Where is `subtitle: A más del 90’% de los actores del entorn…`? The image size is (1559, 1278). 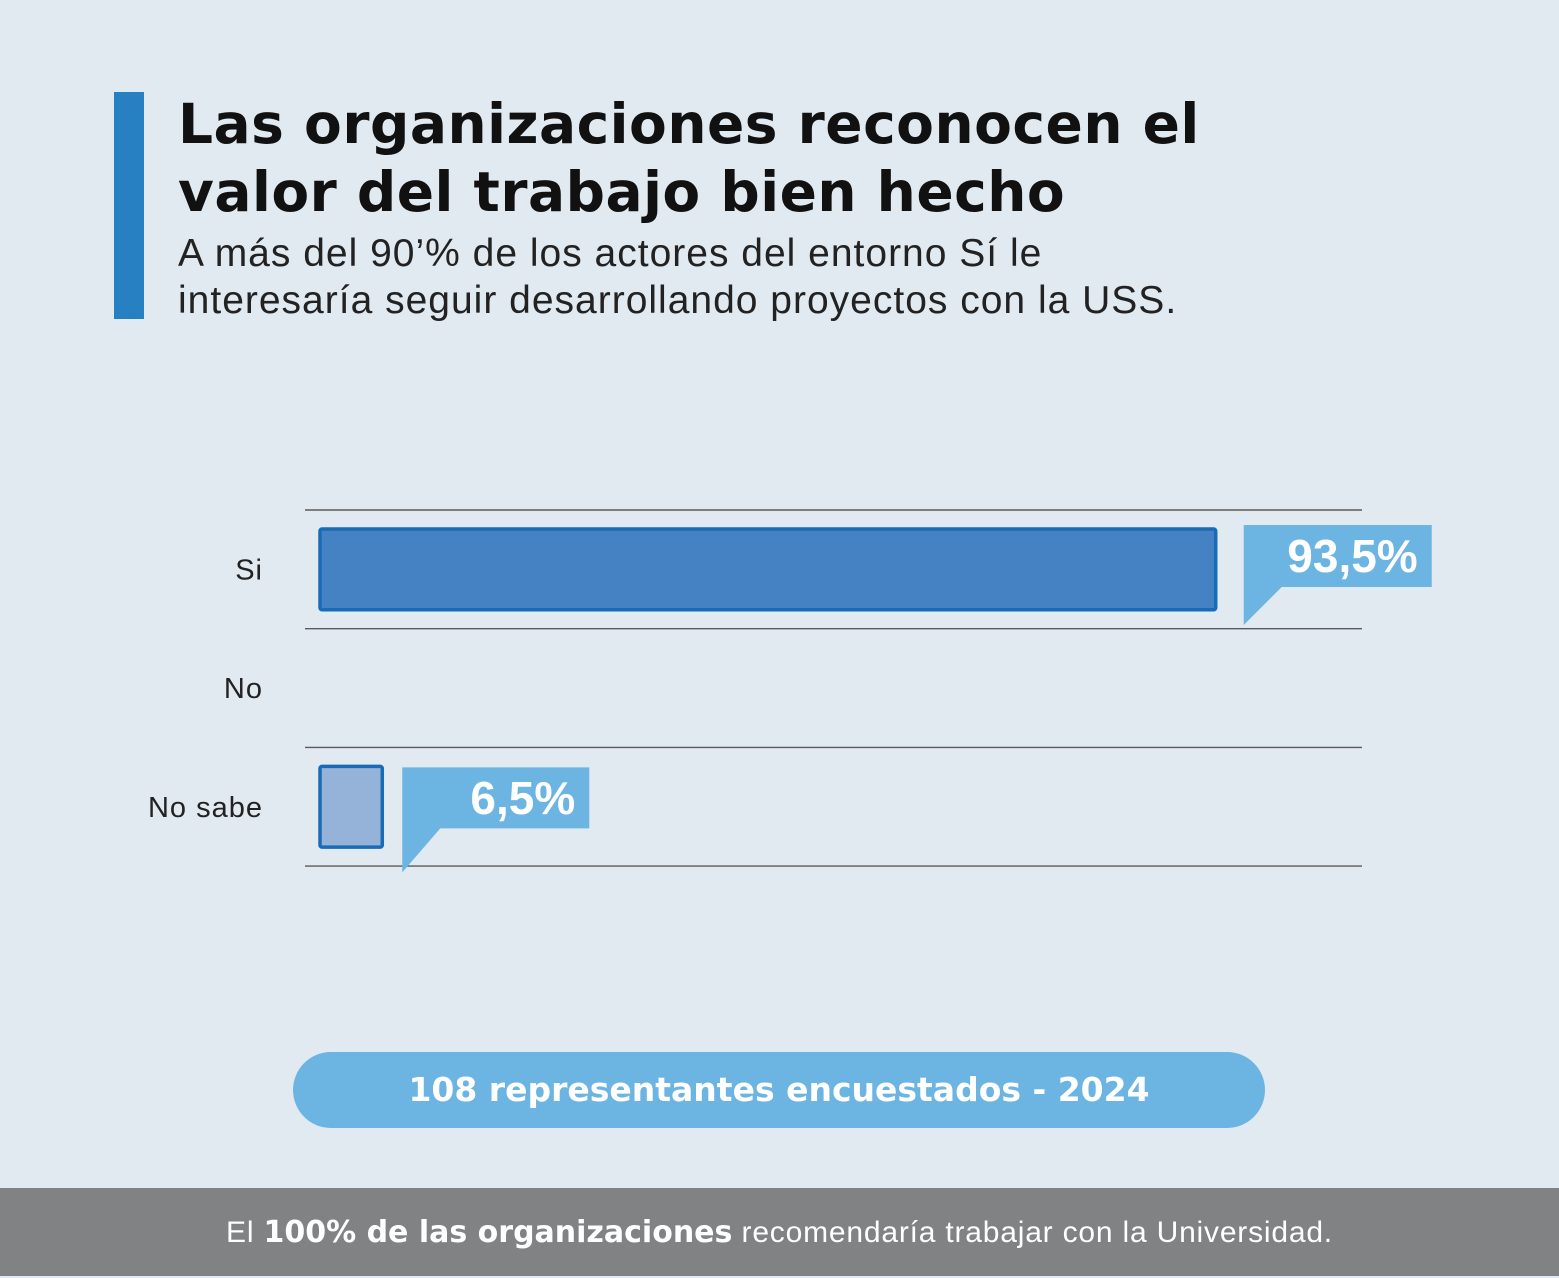
subtitle: A más del 90’% de los actores del entorn… is located at coordinates (828, 277).